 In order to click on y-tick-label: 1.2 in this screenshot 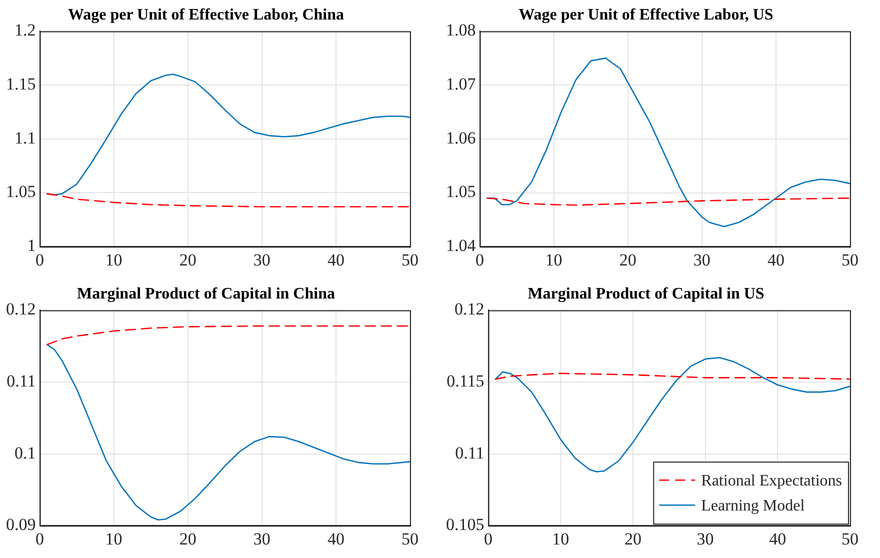, I will do `click(25, 30)`.